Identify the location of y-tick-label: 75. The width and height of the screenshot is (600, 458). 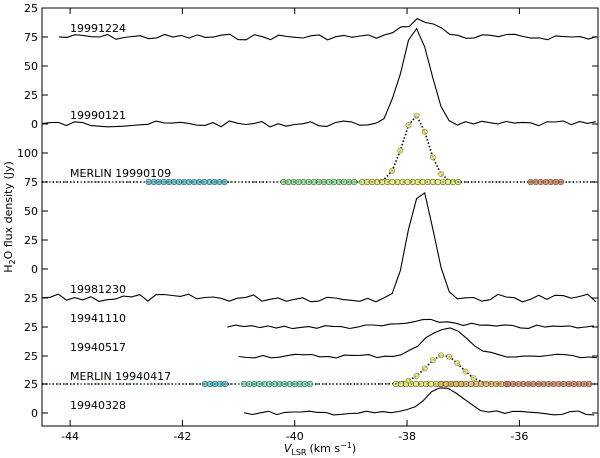
(31, 37).